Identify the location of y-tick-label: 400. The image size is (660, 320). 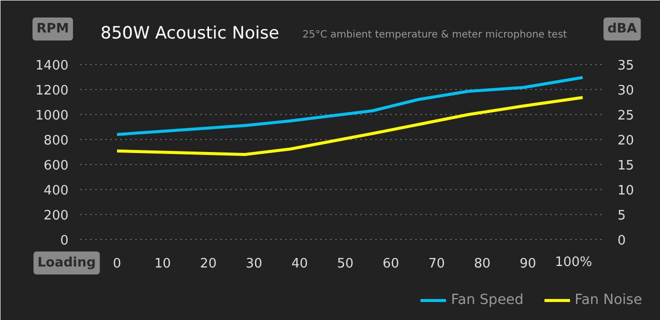
(56, 191).